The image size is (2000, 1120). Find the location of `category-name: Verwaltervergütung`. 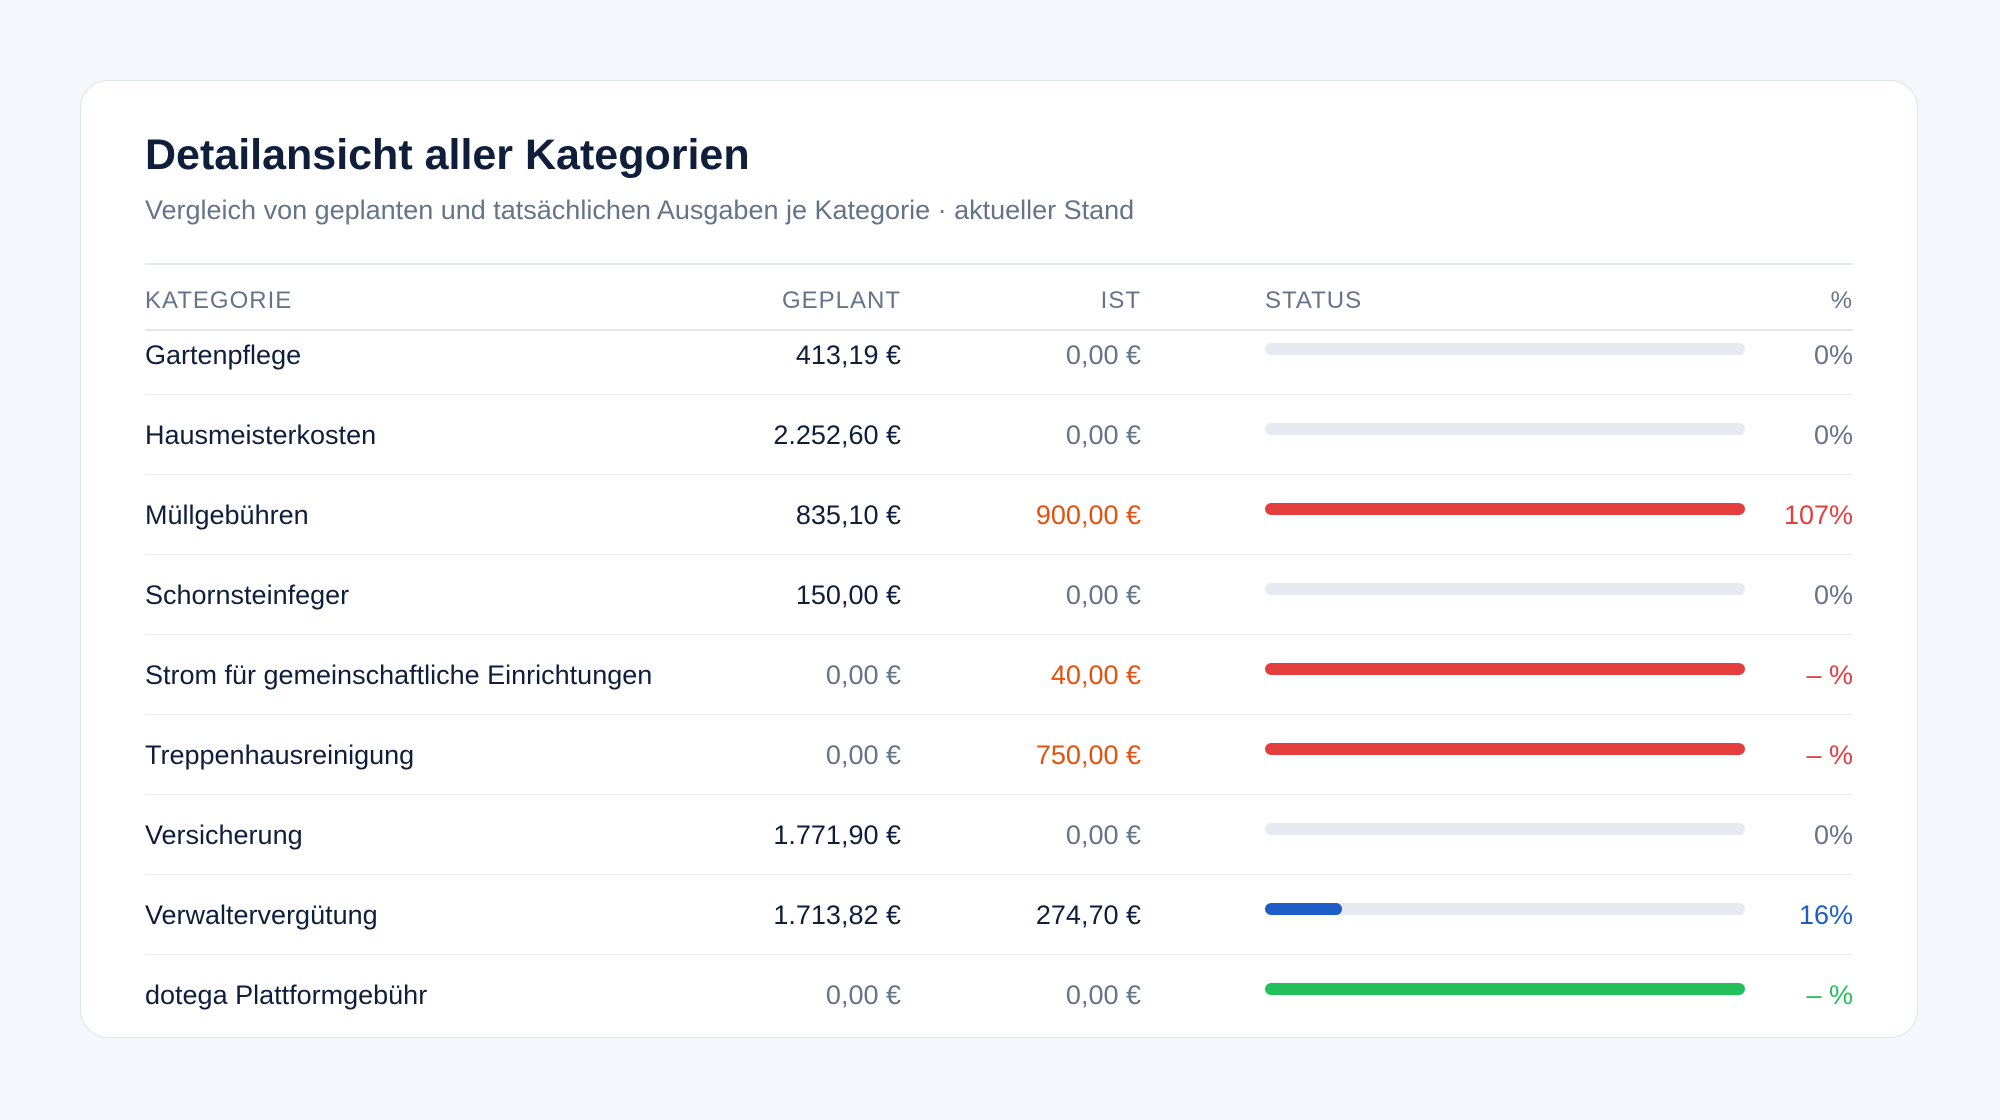

category-name: Verwaltervergütung is located at coordinates (261, 915).